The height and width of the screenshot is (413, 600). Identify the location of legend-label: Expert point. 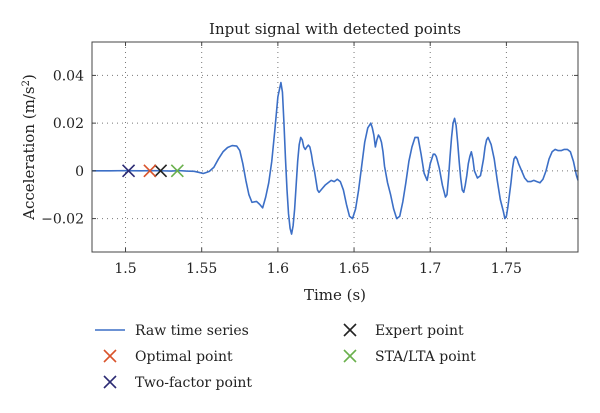
(419, 331).